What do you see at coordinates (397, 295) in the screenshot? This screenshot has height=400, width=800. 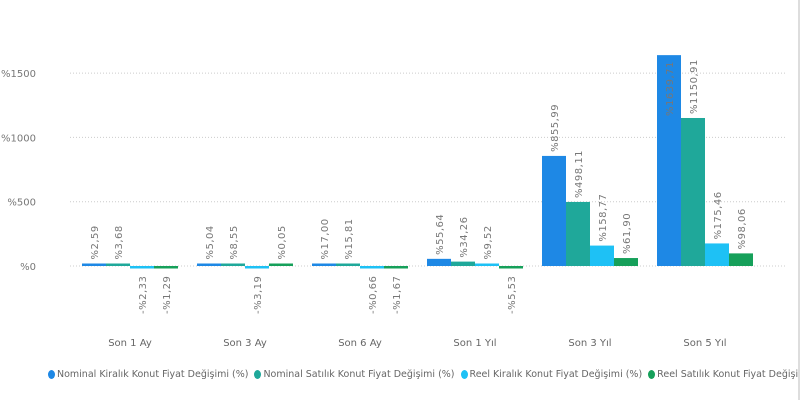 I see `data-label: -%1,67` at bounding box center [397, 295].